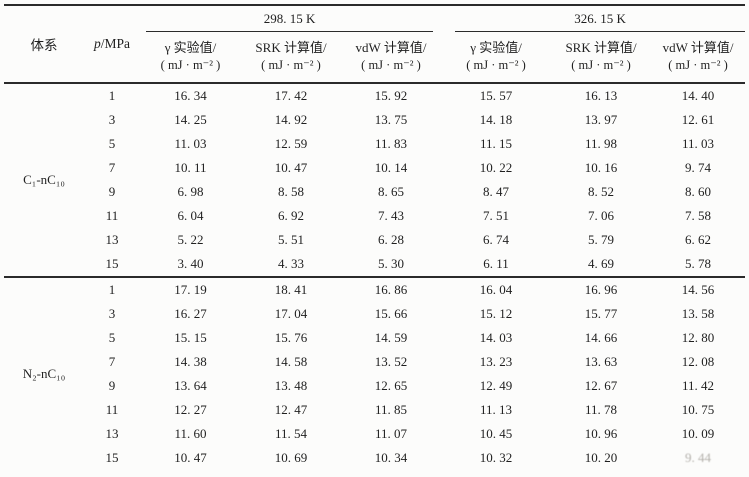 This screenshot has width=749, height=477. What do you see at coordinates (496, 385) in the screenshot?
I see `value-cell: 12. 49` at bounding box center [496, 385].